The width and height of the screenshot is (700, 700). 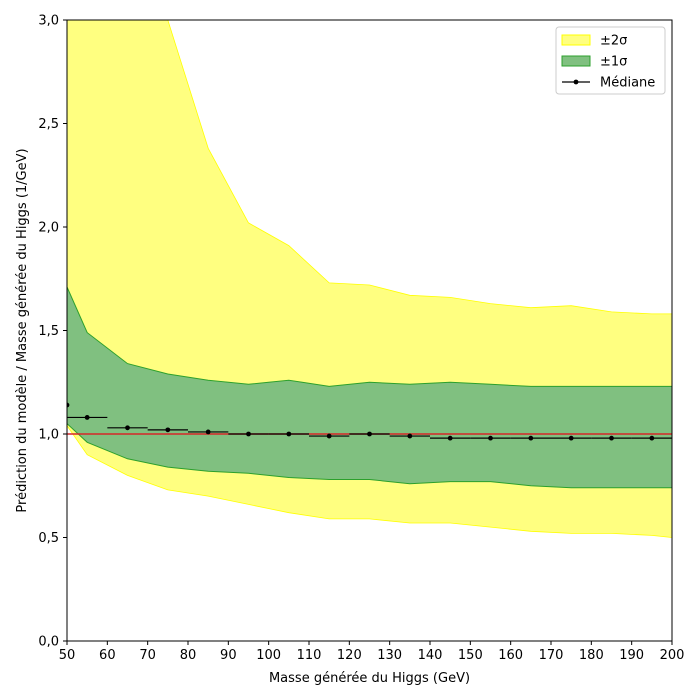 I want to click on x-tick-label: 50, so click(x=67, y=655).